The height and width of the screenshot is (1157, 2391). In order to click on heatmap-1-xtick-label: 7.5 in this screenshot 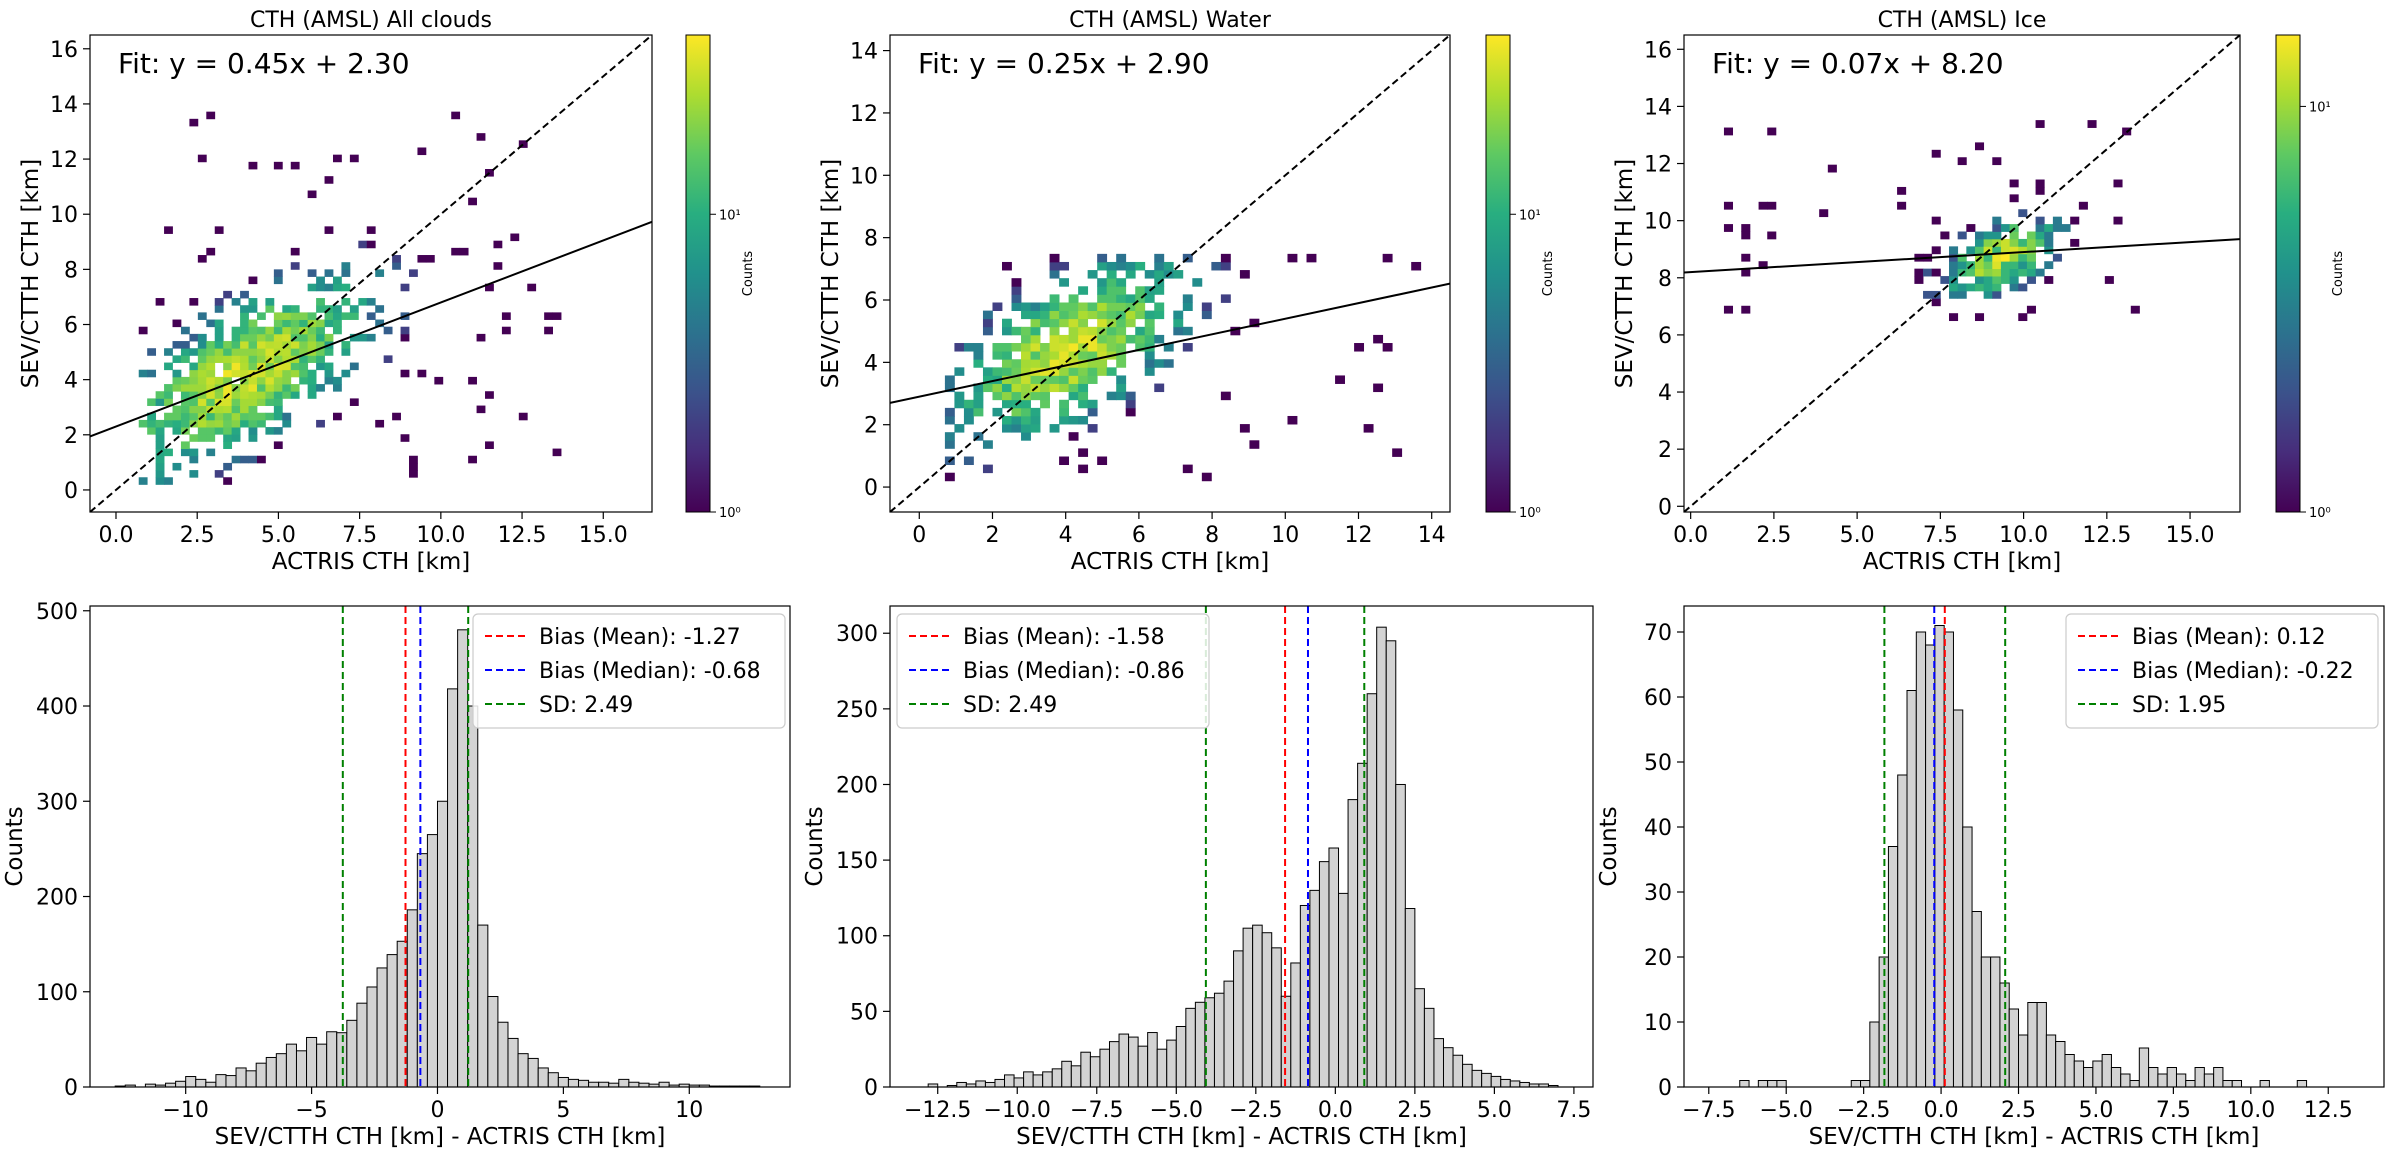, I will do `click(359, 535)`.